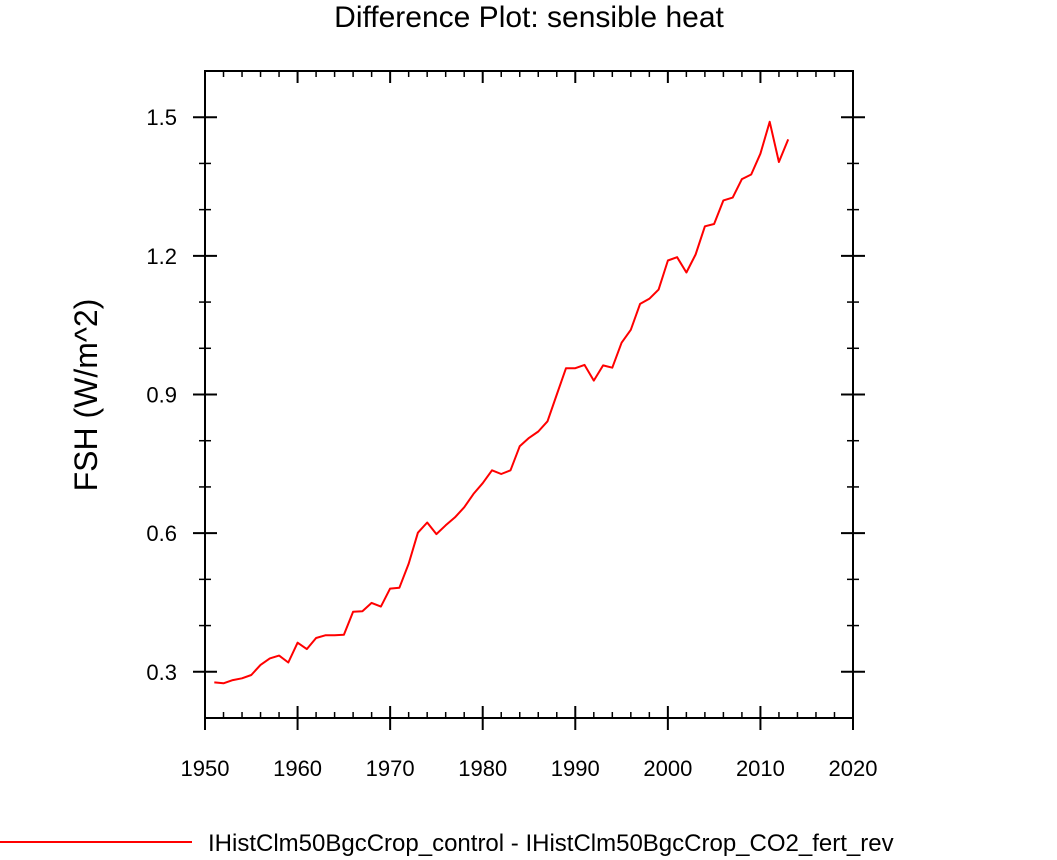 The width and height of the screenshot is (1057, 860). I want to click on x-tick-label: 1960, so click(297, 768).